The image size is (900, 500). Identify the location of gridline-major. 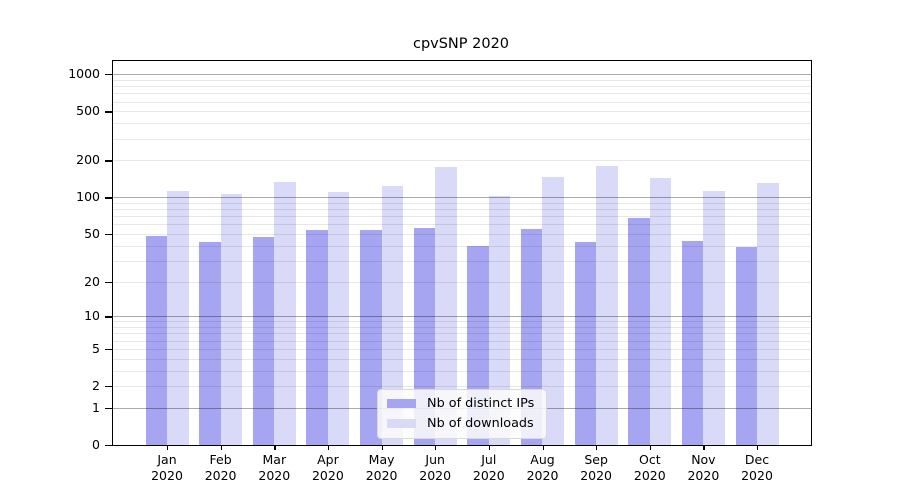
(462, 75).